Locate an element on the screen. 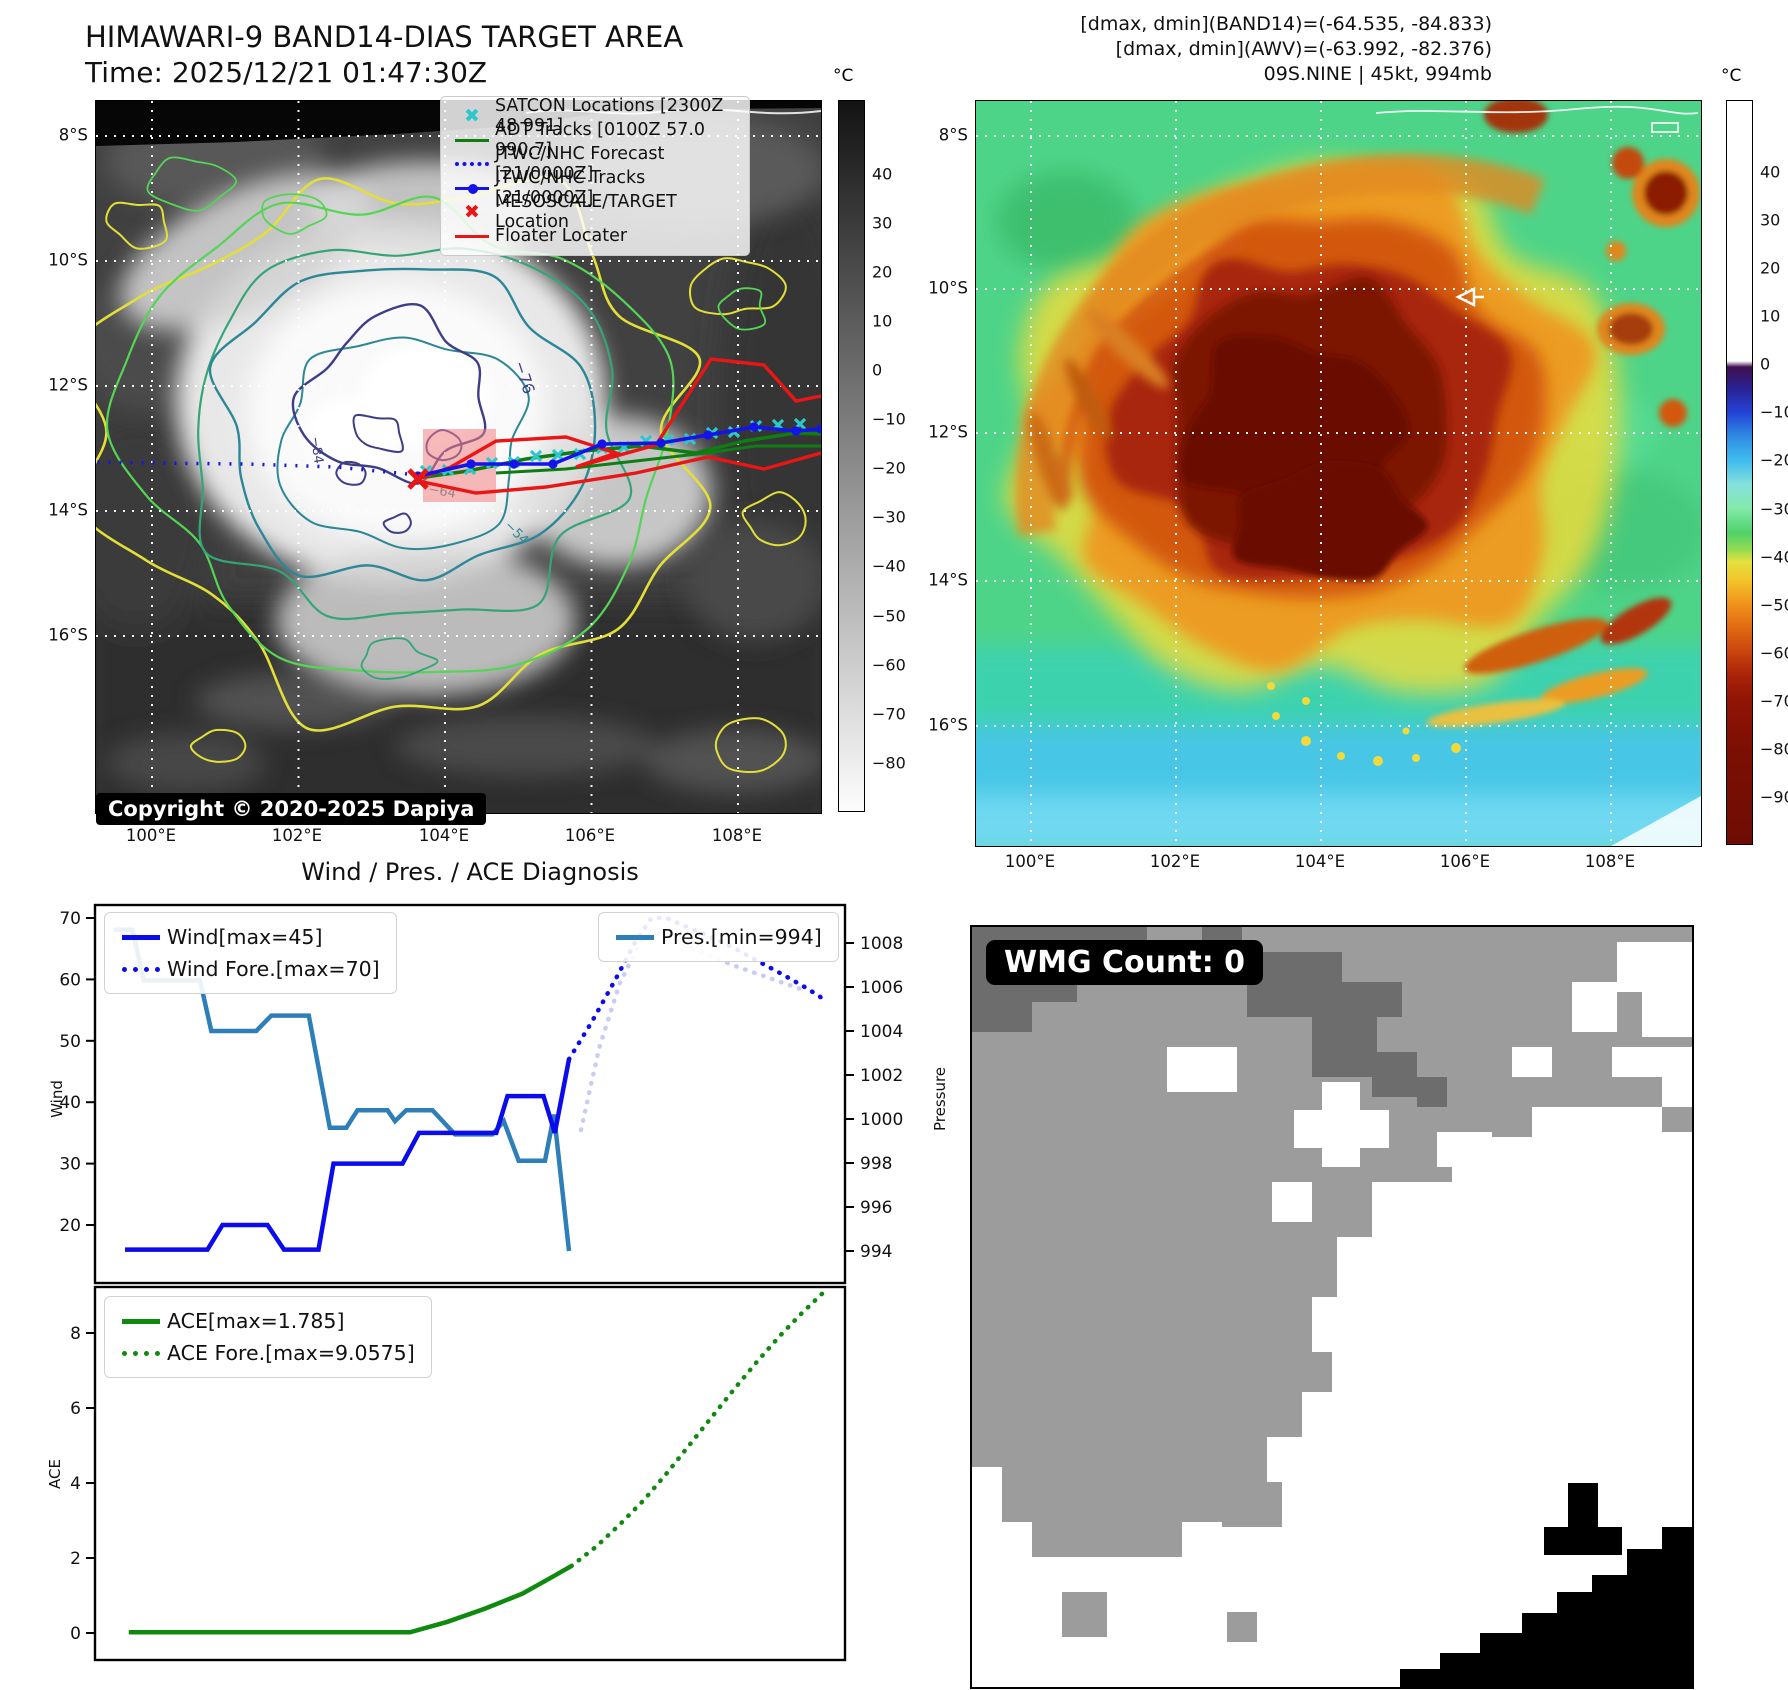 The image size is (1788, 1690). ace-chart-legend: ACE[max=1.785] ACE Fore.[max=9.0575] is located at coordinates (268, 1337).